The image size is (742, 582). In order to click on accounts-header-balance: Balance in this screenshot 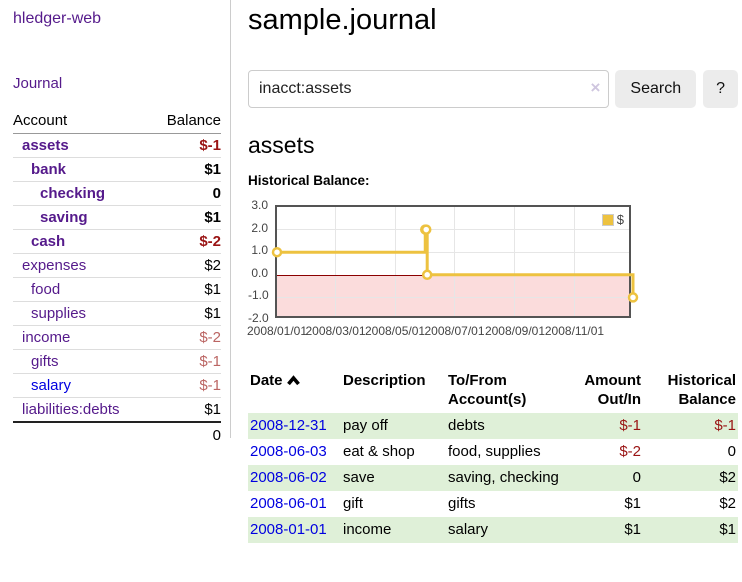, I will do `click(185, 123)`.